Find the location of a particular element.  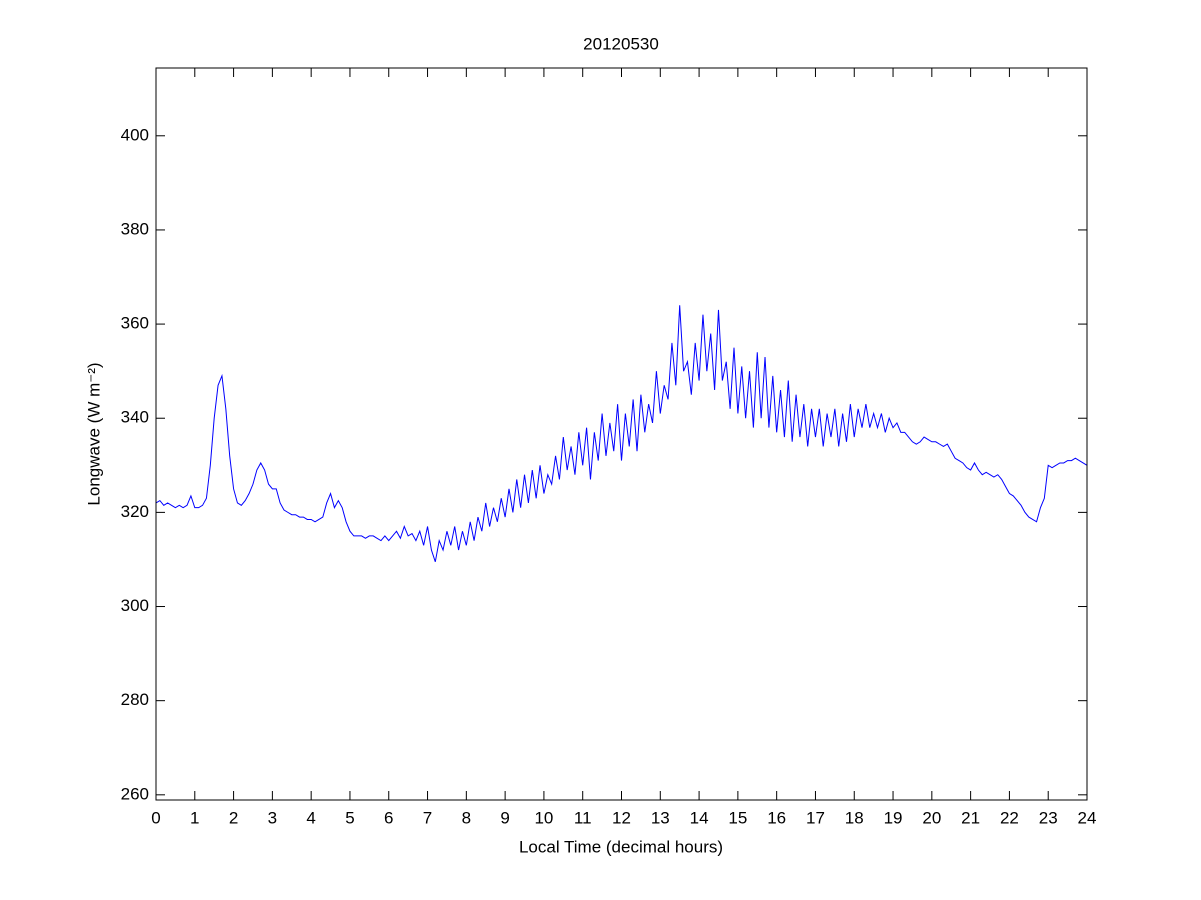

y-tick-label: 400 is located at coordinates (135, 134).